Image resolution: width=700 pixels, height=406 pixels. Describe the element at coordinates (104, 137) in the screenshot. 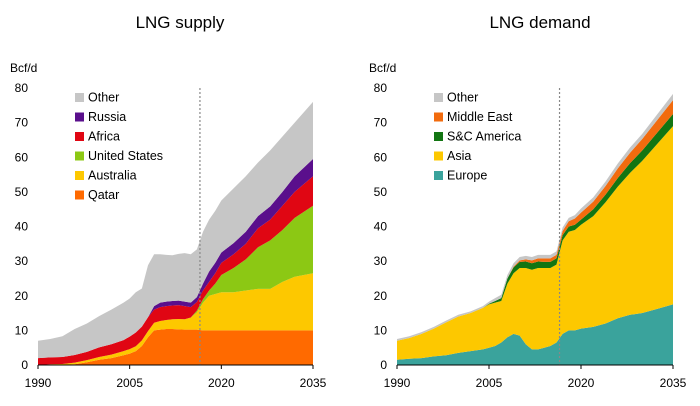

I see `legend-label-africa: Africa` at that location.